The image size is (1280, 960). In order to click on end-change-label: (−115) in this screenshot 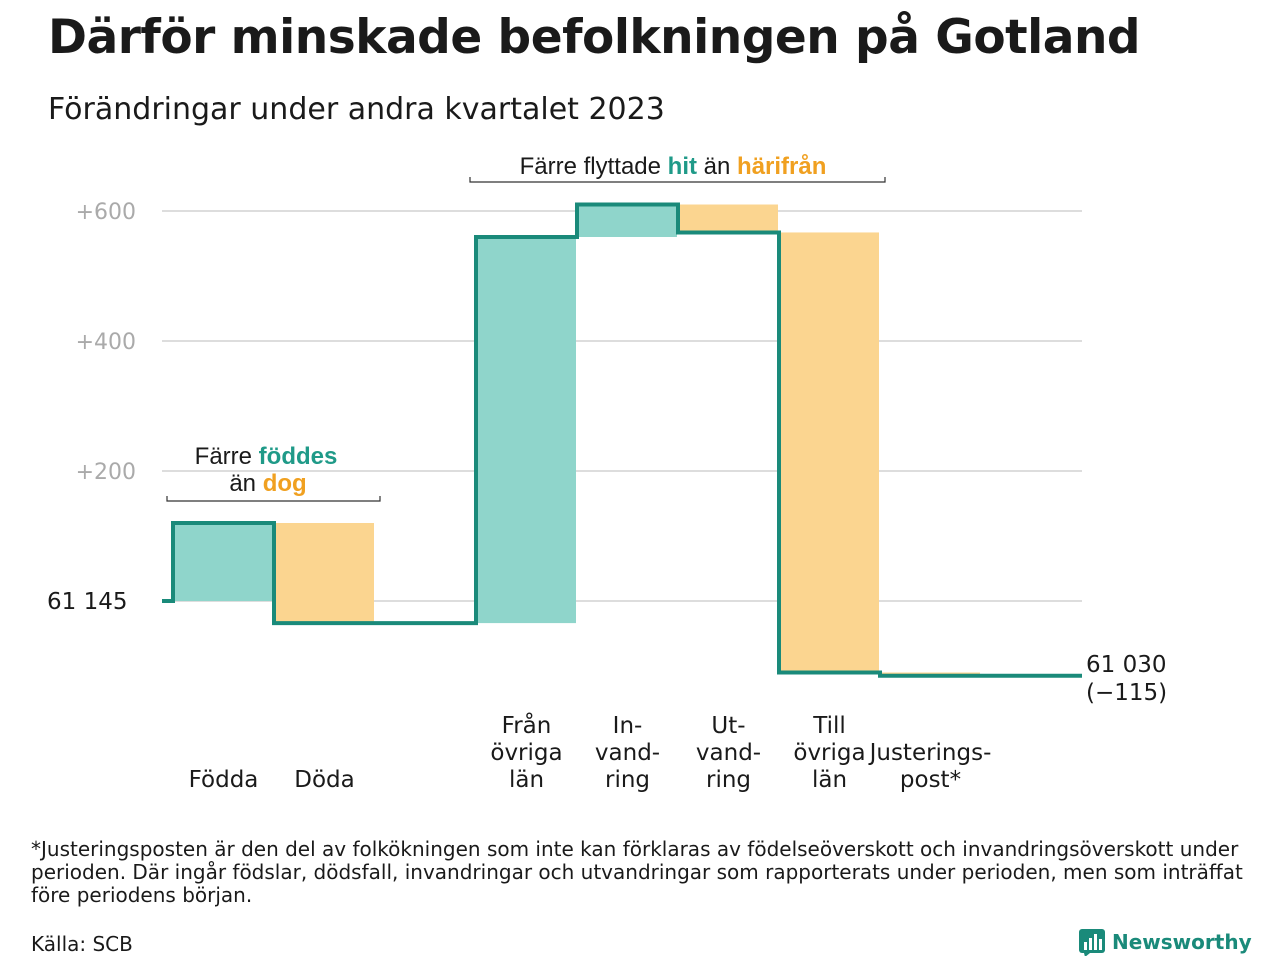, I will do `click(1126, 693)`.